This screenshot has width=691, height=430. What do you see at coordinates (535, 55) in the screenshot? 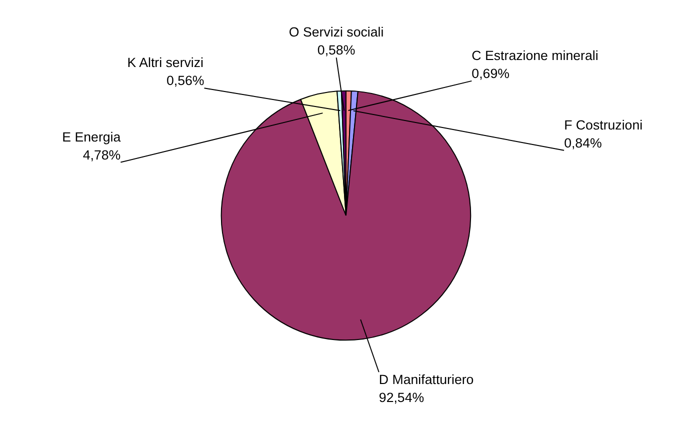
I see `slice-label: C Estrazione minerali` at bounding box center [535, 55].